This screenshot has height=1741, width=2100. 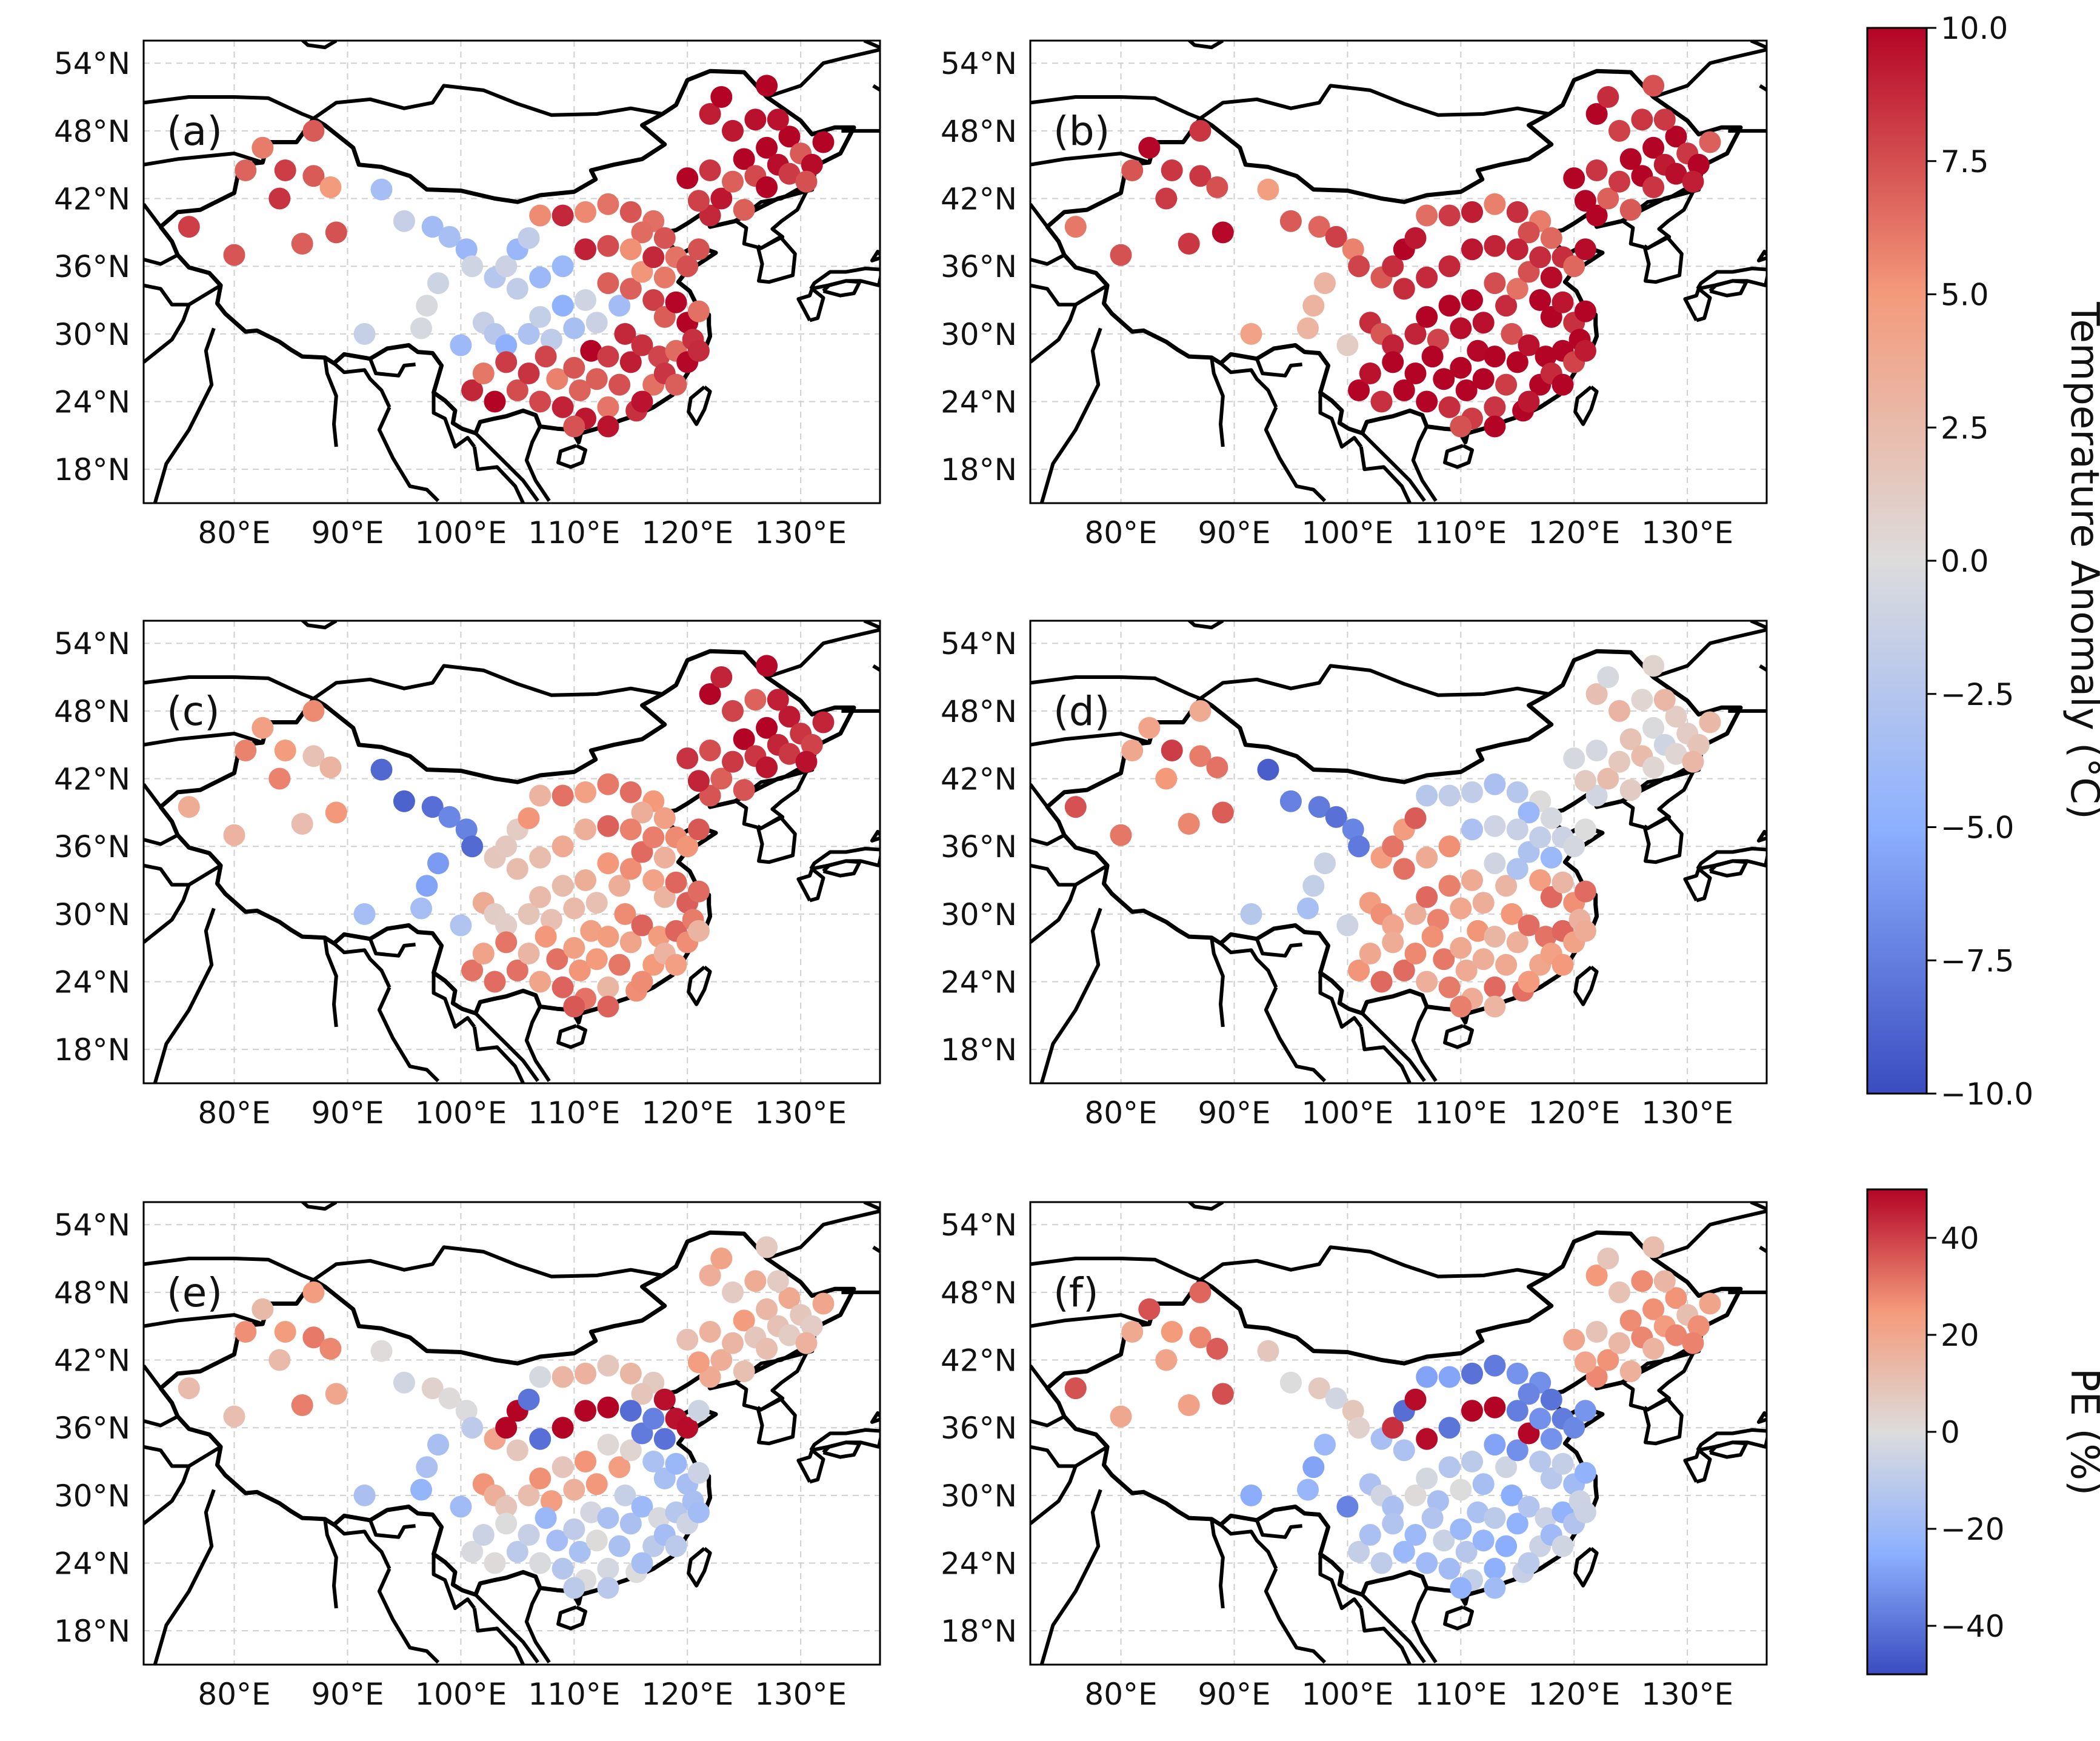 What do you see at coordinates (92, 199) in the screenshot?
I see `y-tick-label: 42°N` at bounding box center [92, 199].